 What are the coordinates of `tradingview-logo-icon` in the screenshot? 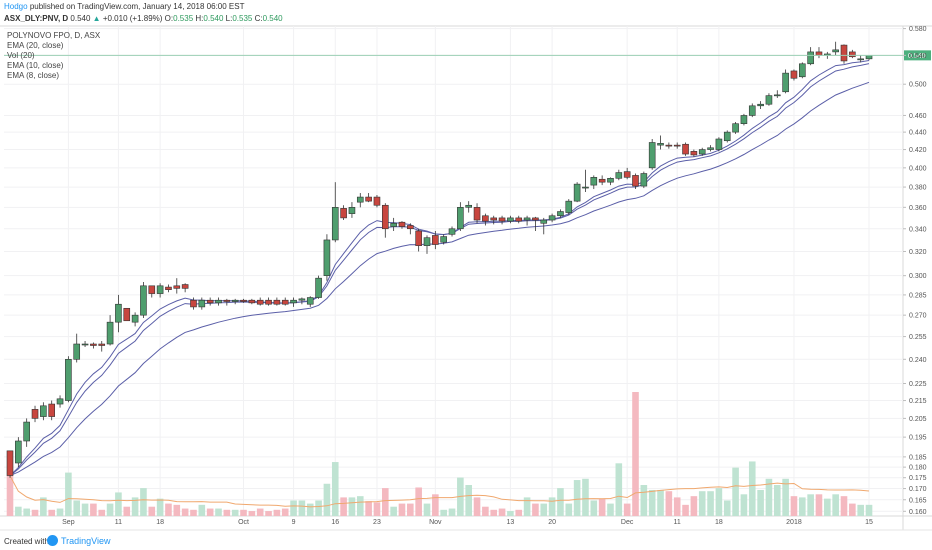 It's located at (52, 540).